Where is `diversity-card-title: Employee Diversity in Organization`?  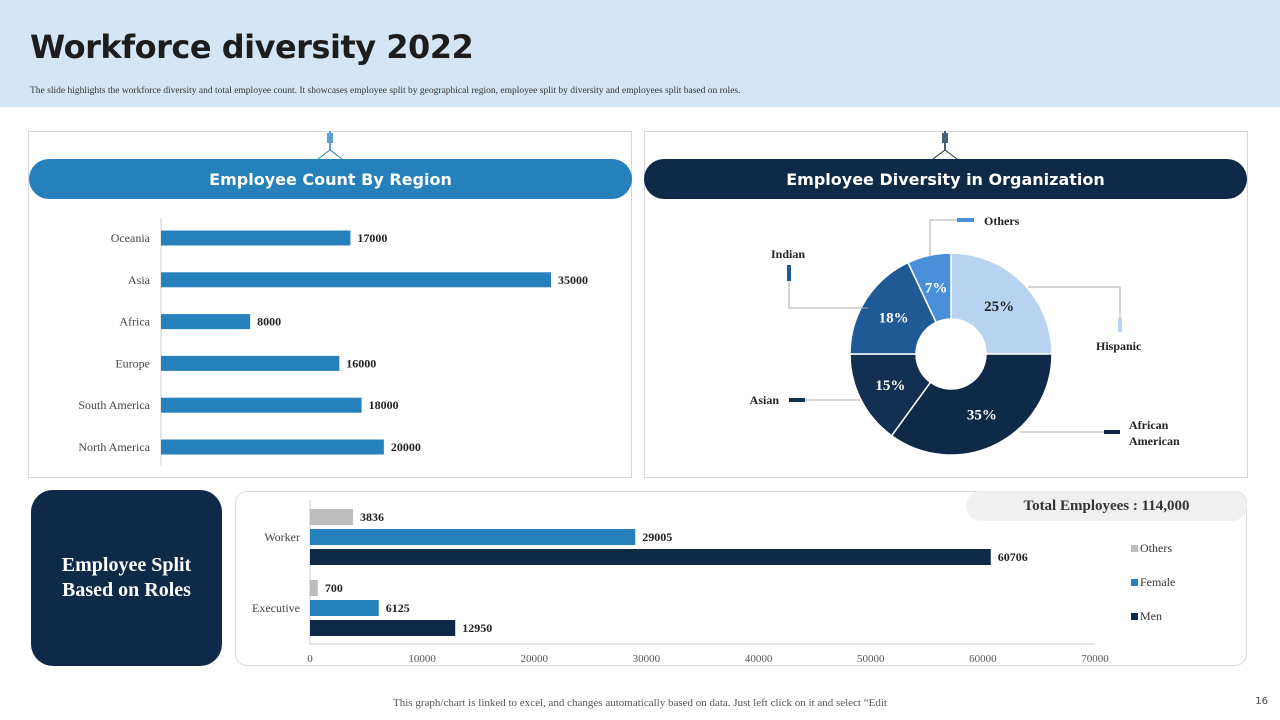
diversity-card-title: Employee Diversity in Organization is located at coordinates (945, 179).